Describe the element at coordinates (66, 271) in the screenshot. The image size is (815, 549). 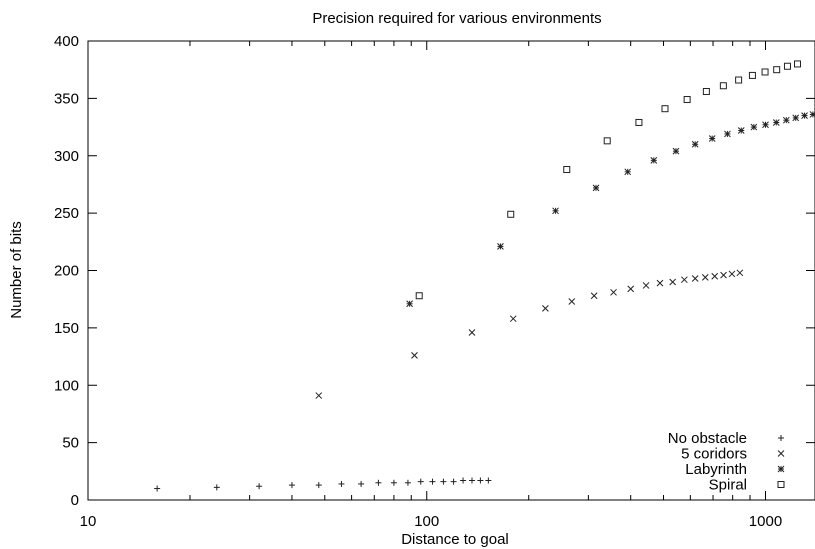
I see `y-tick-label: 200` at that location.